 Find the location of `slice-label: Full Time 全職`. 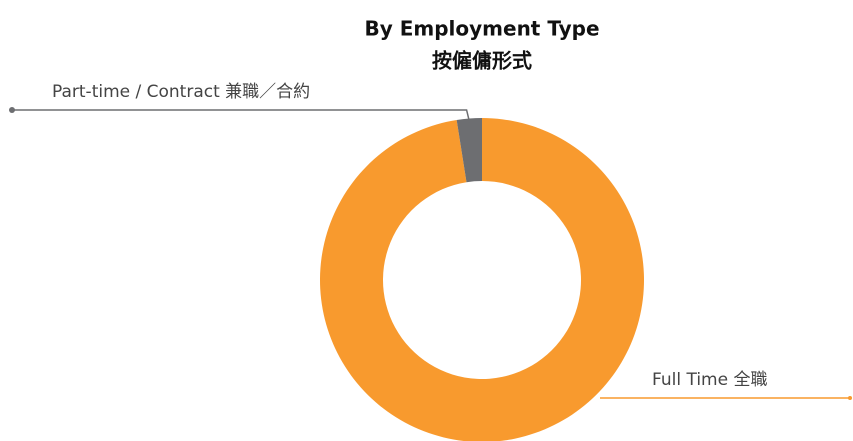

slice-label: Full Time 全職 is located at coordinates (709, 380).